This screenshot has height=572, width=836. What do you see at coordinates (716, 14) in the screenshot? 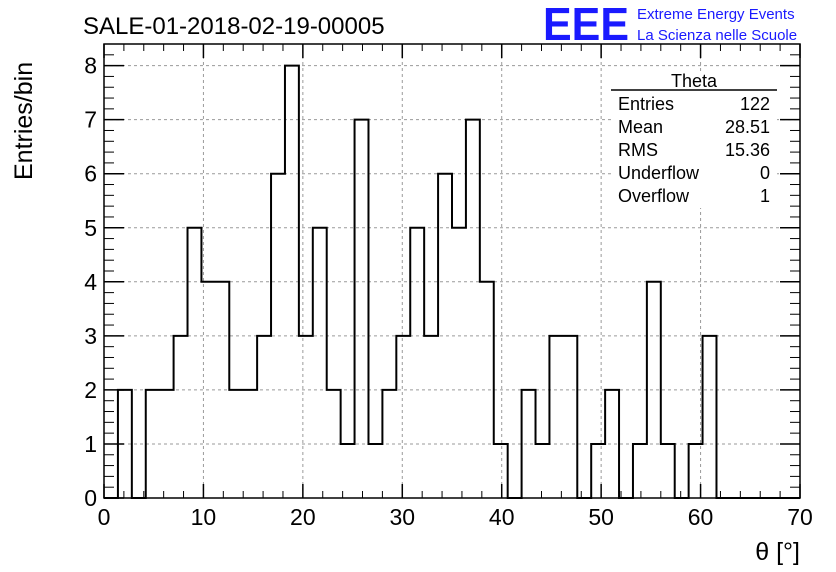
I see `logo-line-1: Extreme Energy Events` at bounding box center [716, 14].